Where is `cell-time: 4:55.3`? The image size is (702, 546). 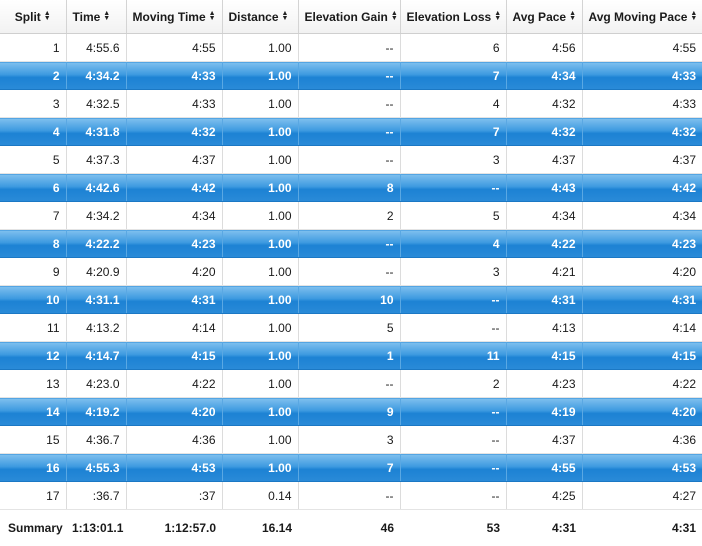 cell-time: 4:55.3 is located at coordinates (96, 467).